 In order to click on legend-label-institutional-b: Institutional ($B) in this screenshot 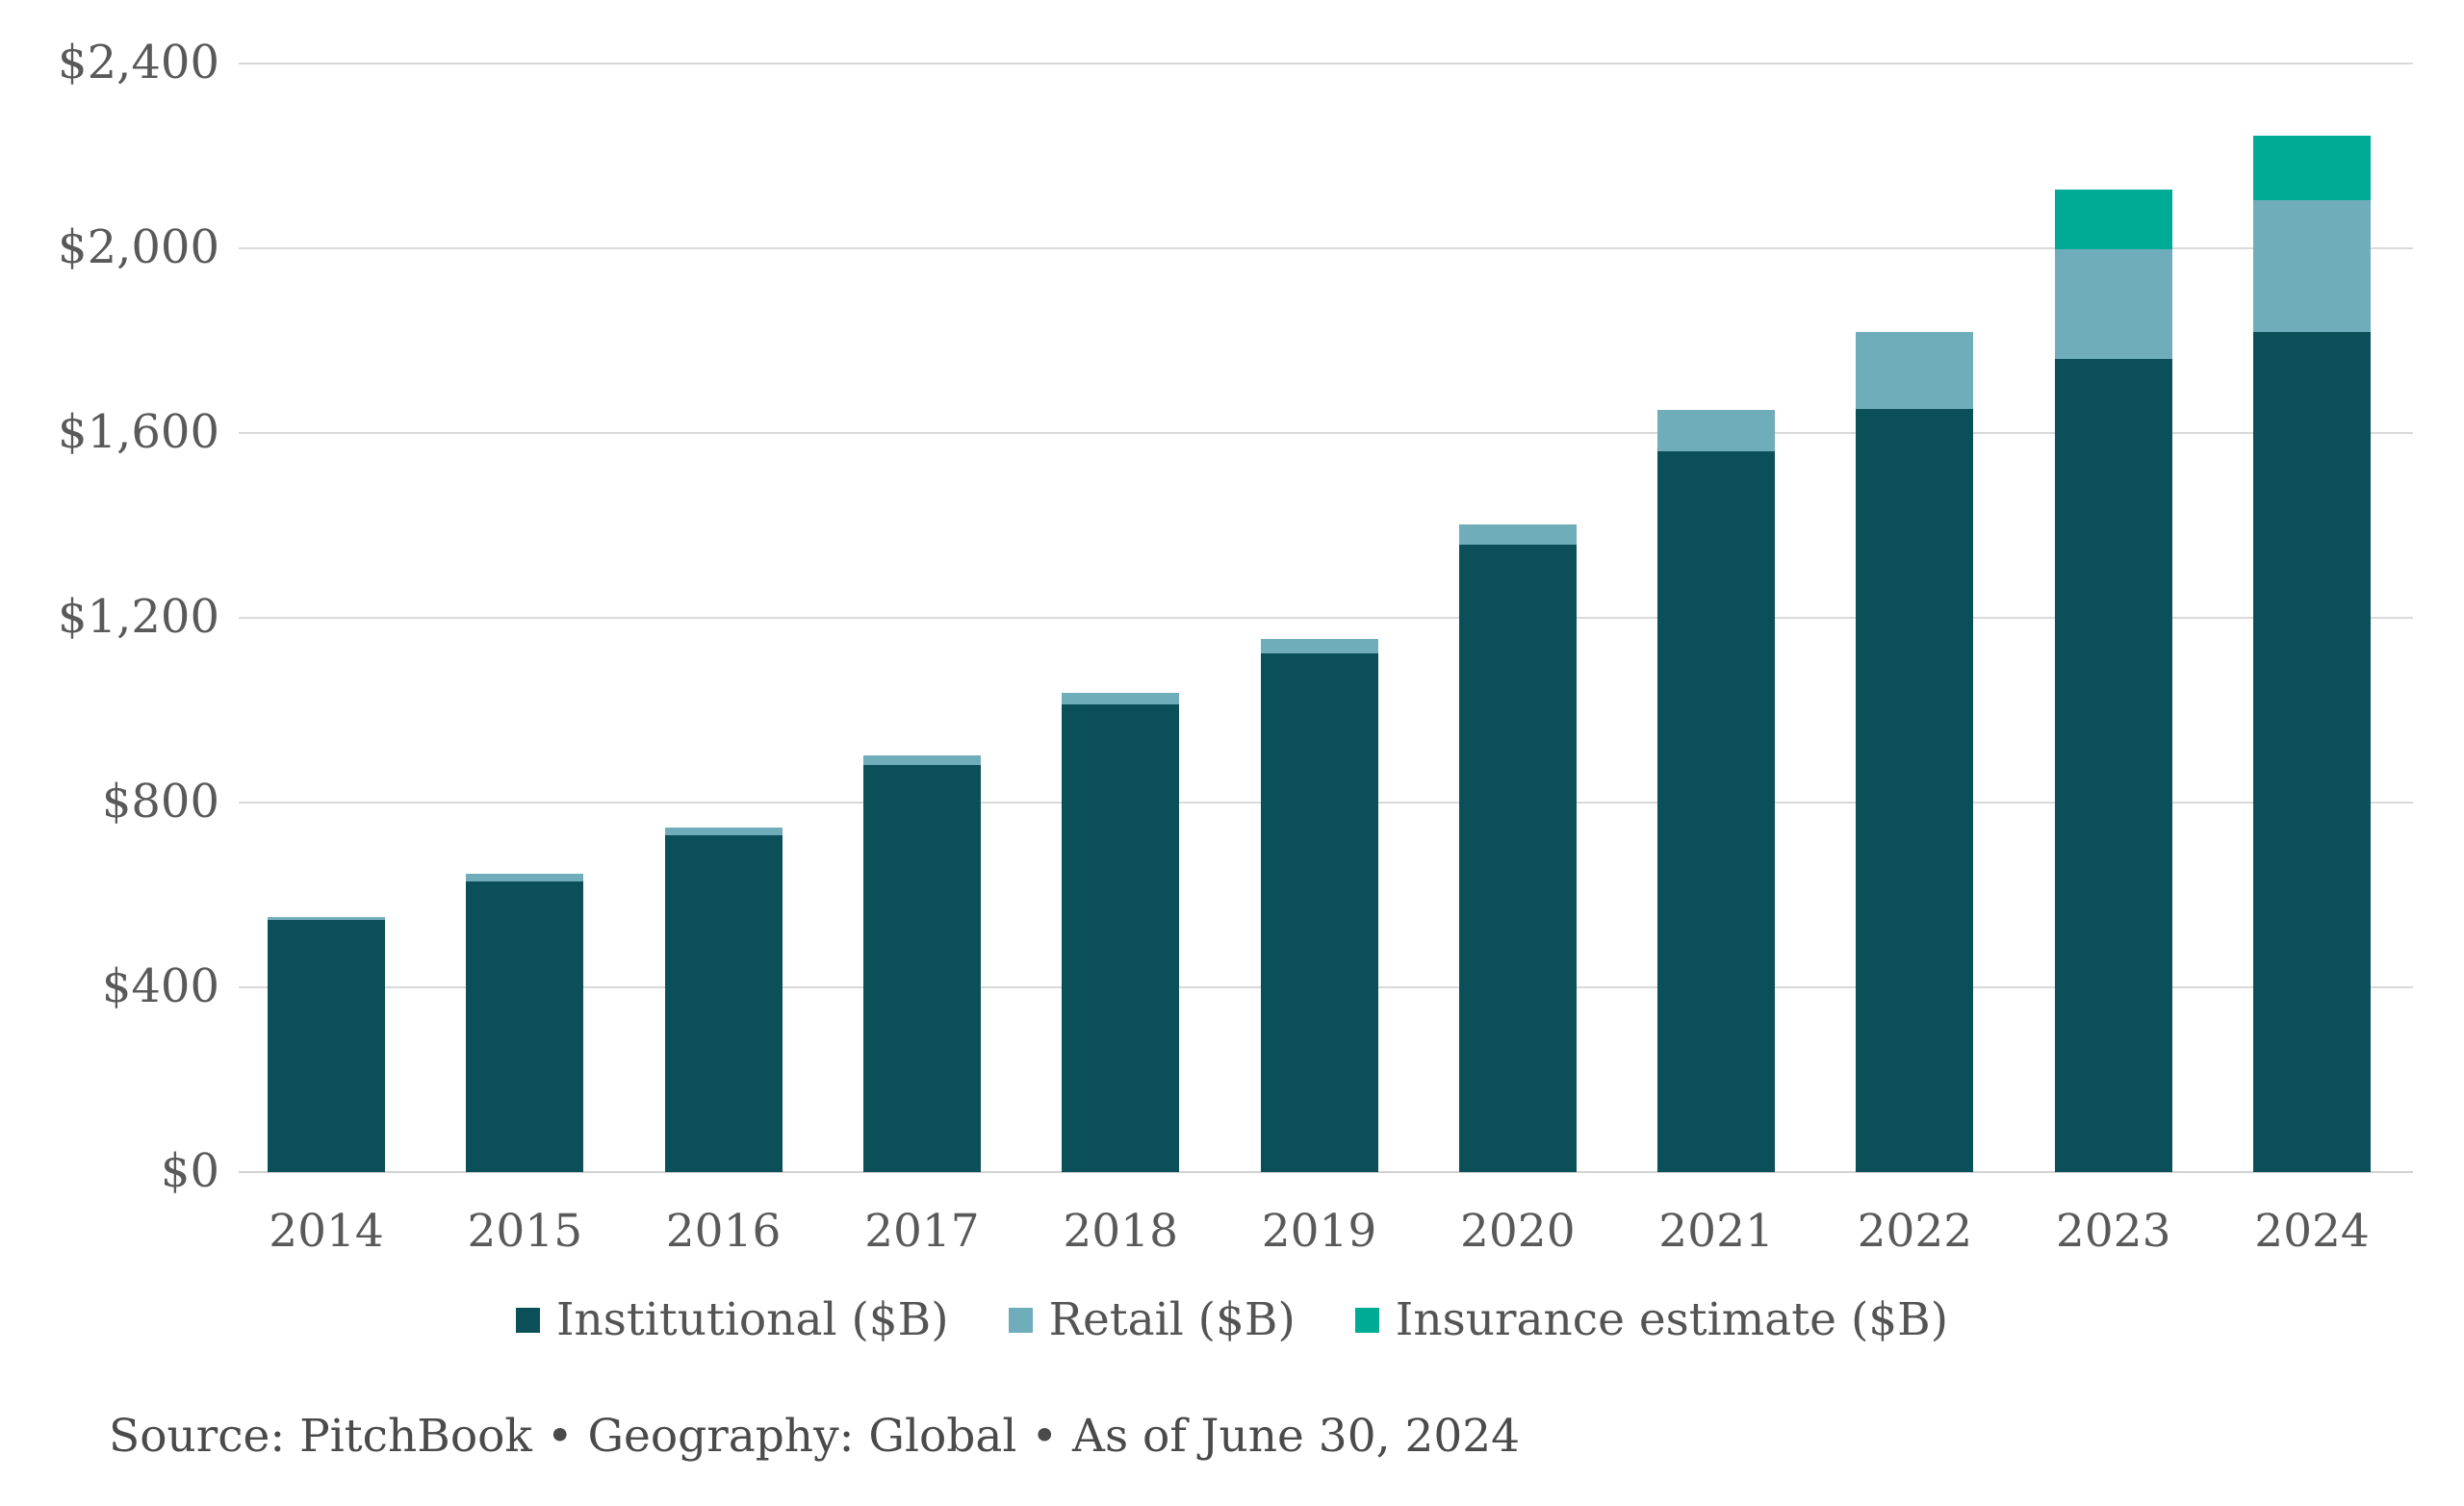, I will do `click(752, 1319)`.